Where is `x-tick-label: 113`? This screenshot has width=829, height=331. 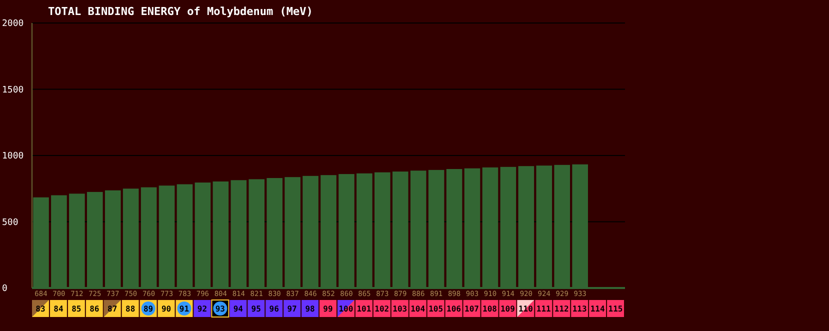 x-tick-label: 113 is located at coordinates (579, 309).